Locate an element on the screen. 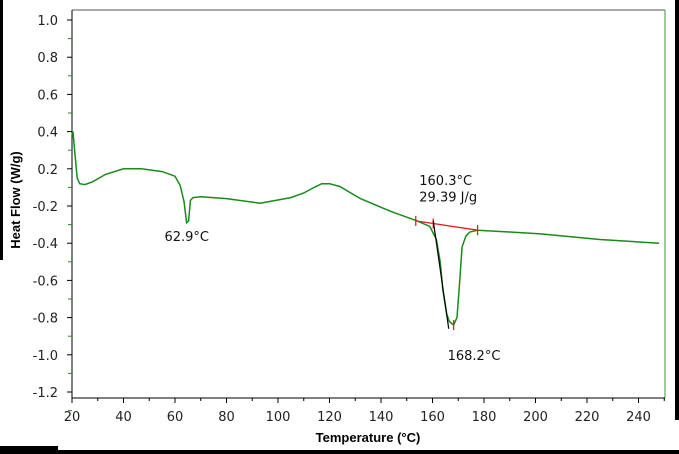  x-tick-label: 200 is located at coordinates (535, 417).